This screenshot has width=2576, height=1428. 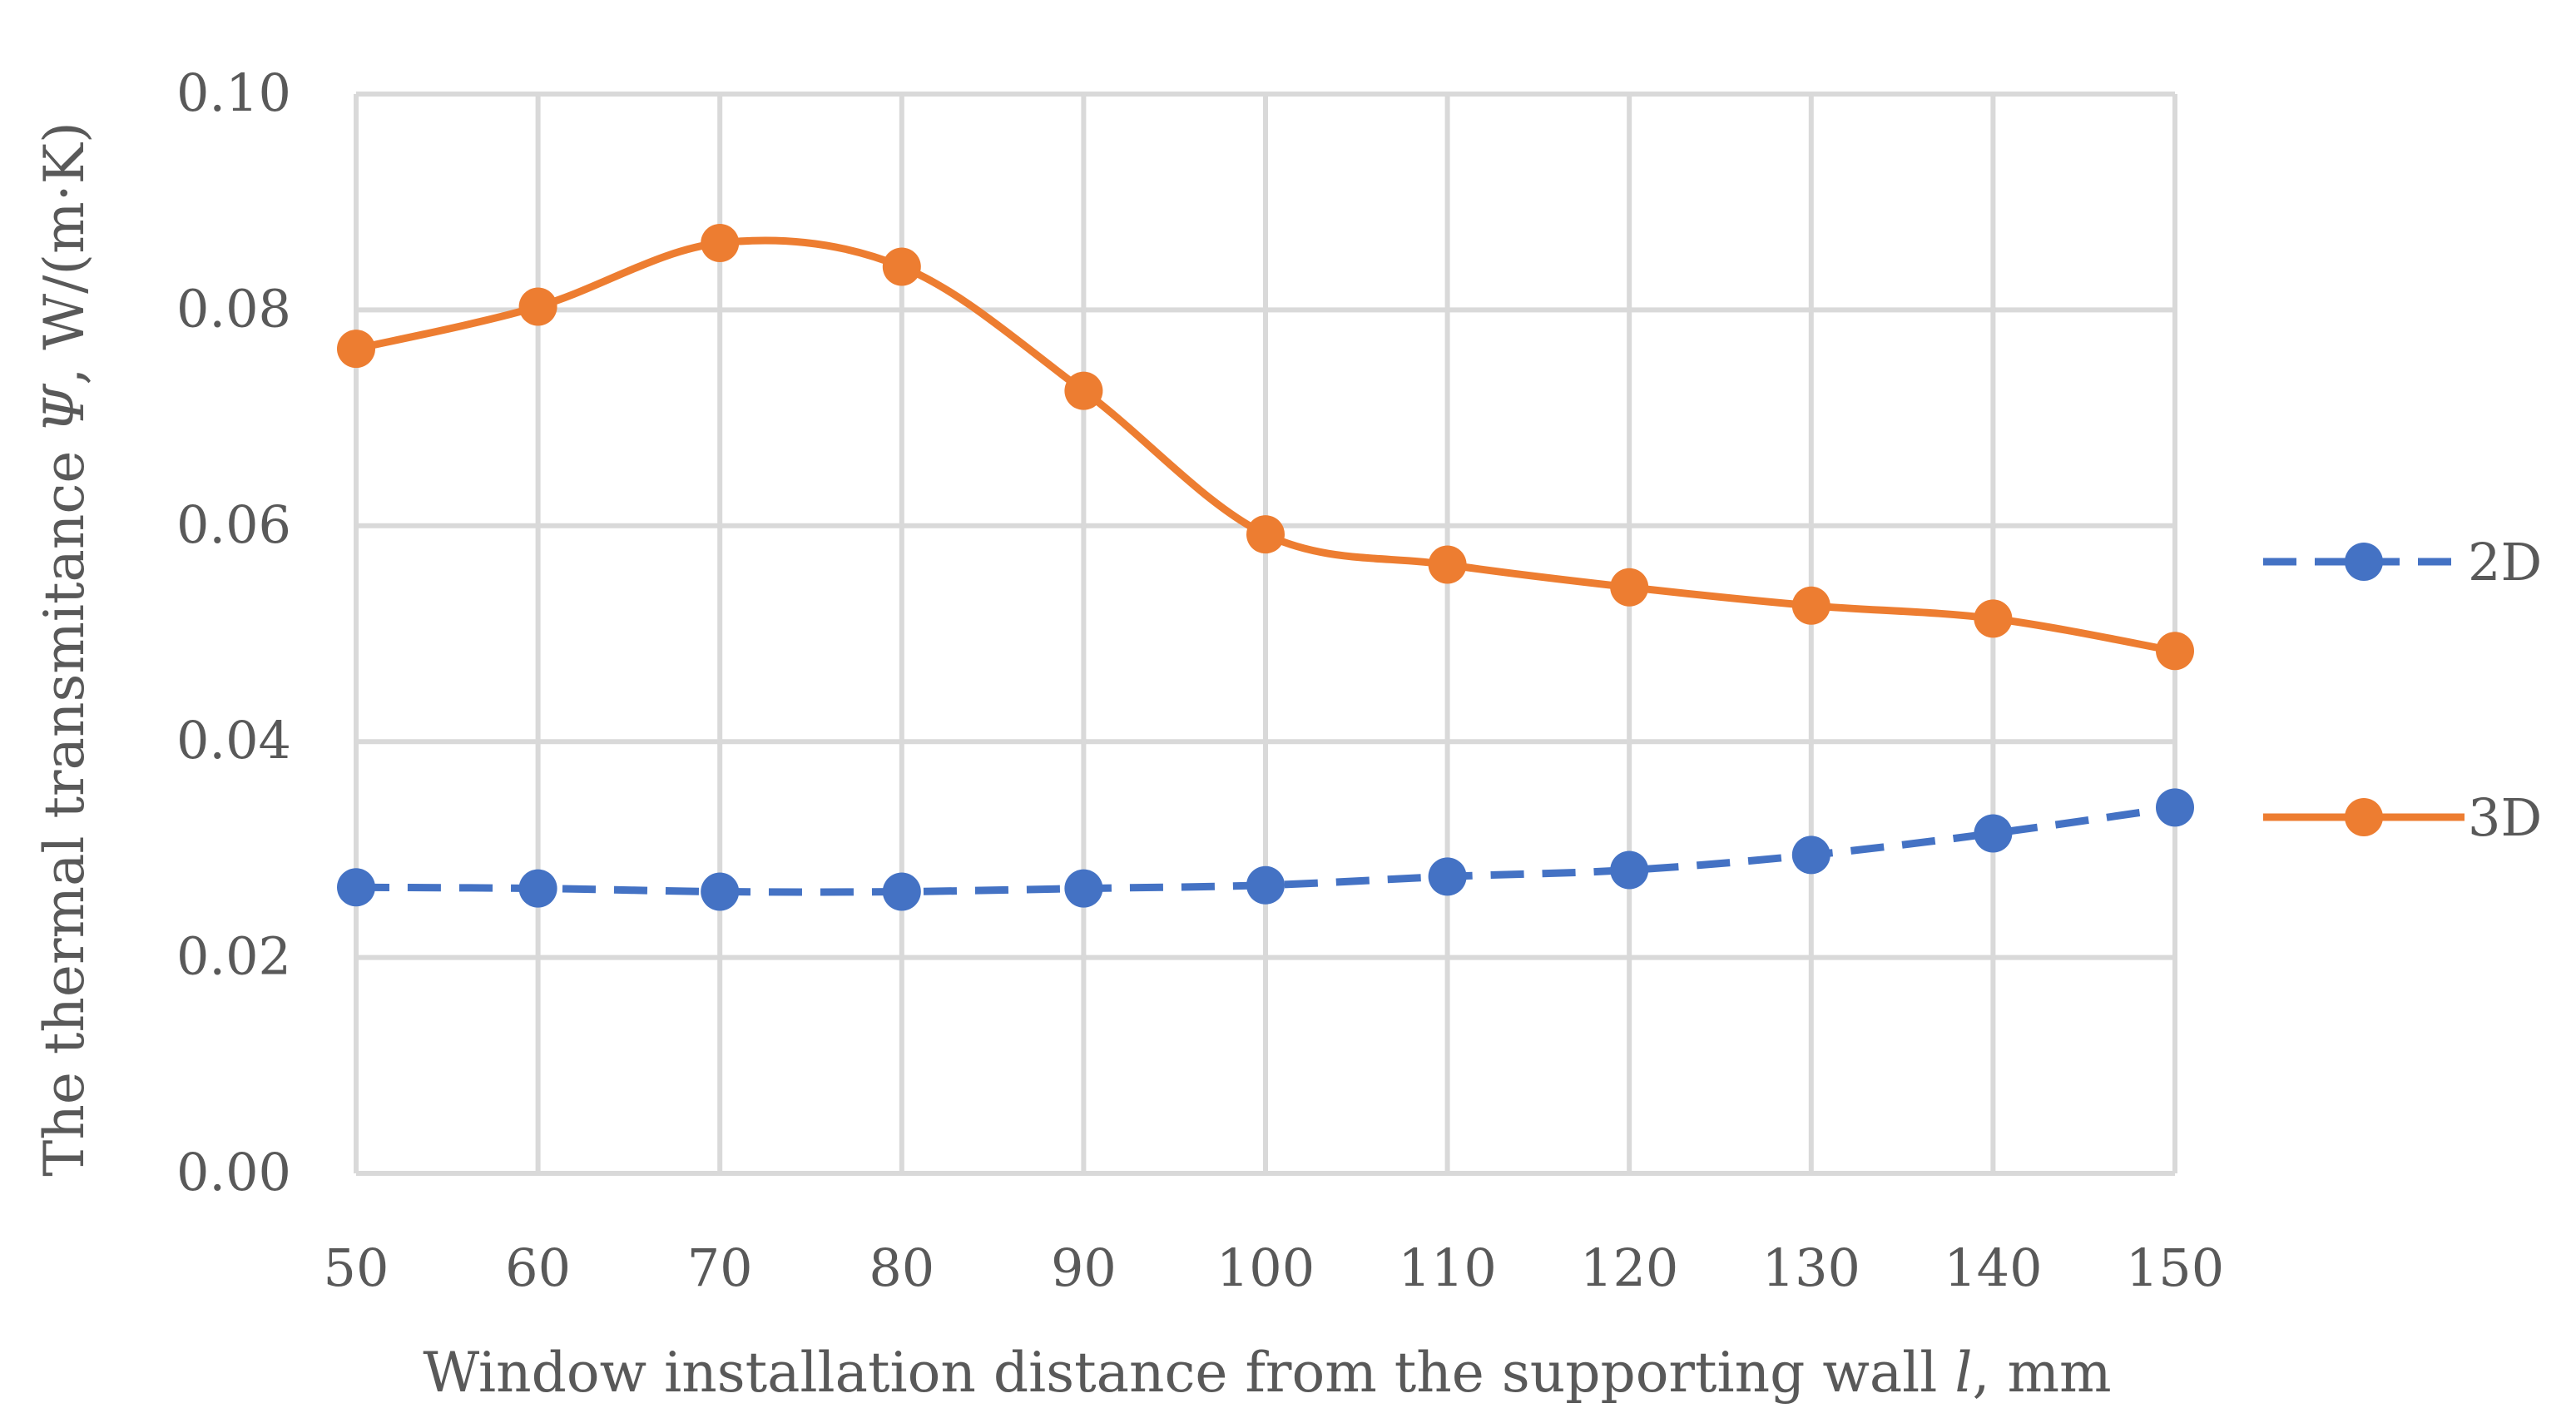 I want to click on x-tick-label: 120, so click(x=1629, y=1267).